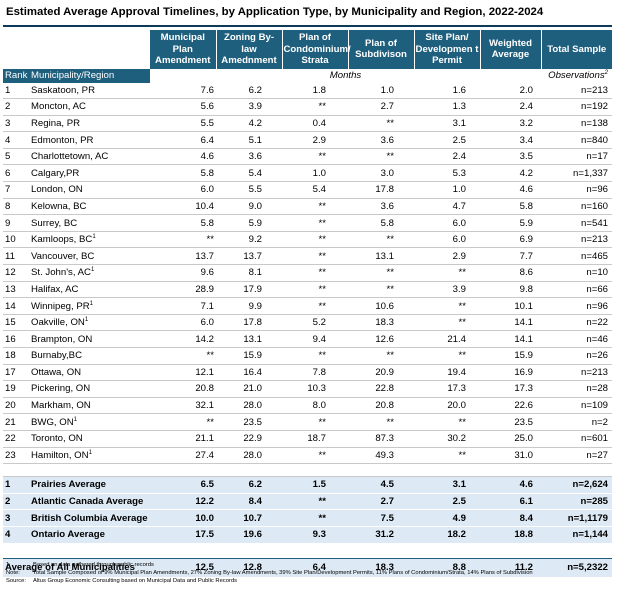 The image size is (619, 592). I want to click on cell-weighted: 10.1, so click(510, 306).